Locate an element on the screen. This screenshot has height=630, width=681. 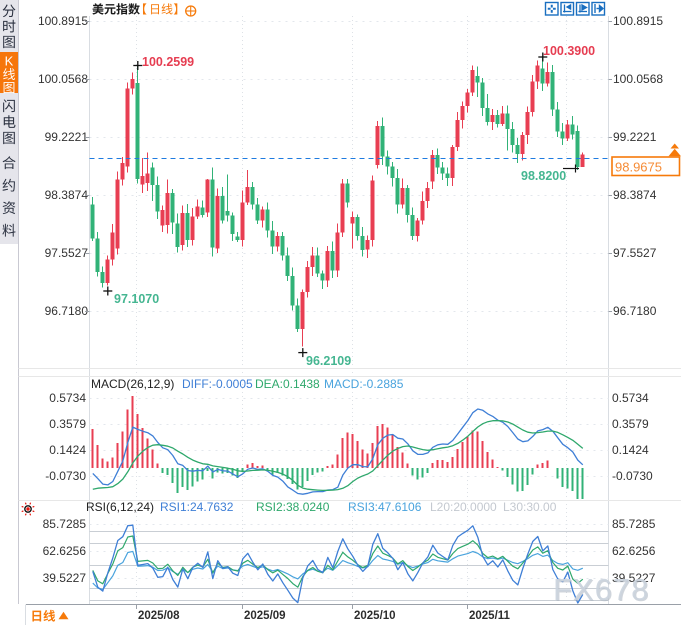
svg-text: 97.1070 is located at coordinates (136, 299).